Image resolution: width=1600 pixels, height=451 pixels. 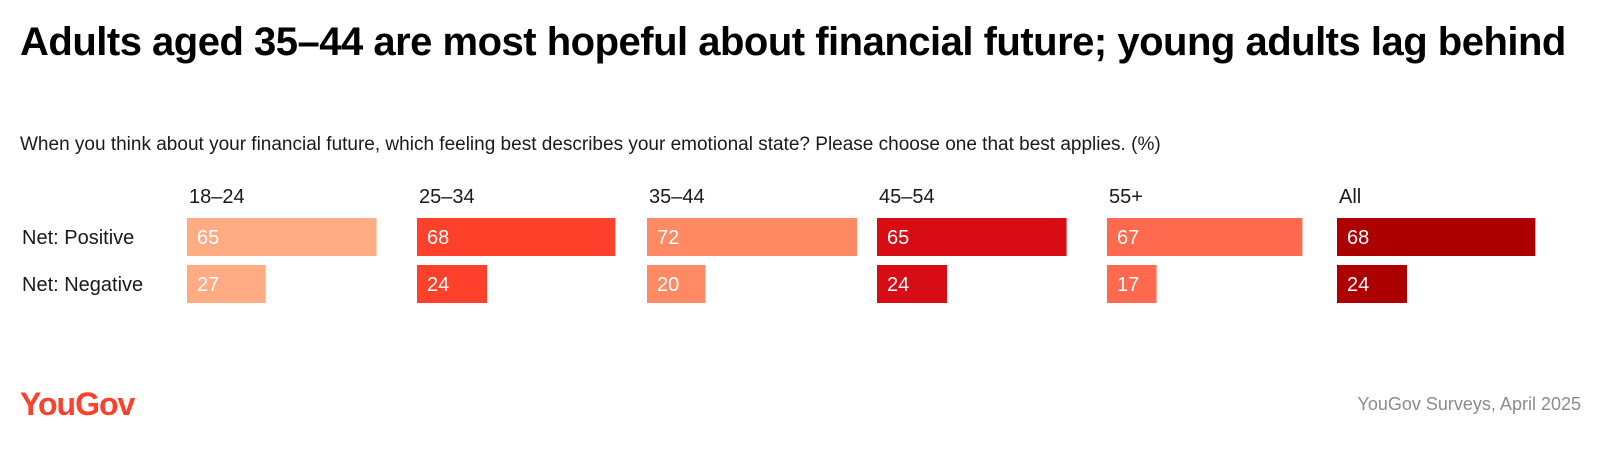 What do you see at coordinates (447, 197) in the screenshot?
I see `group-header: 25–34` at bounding box center [447, 197].